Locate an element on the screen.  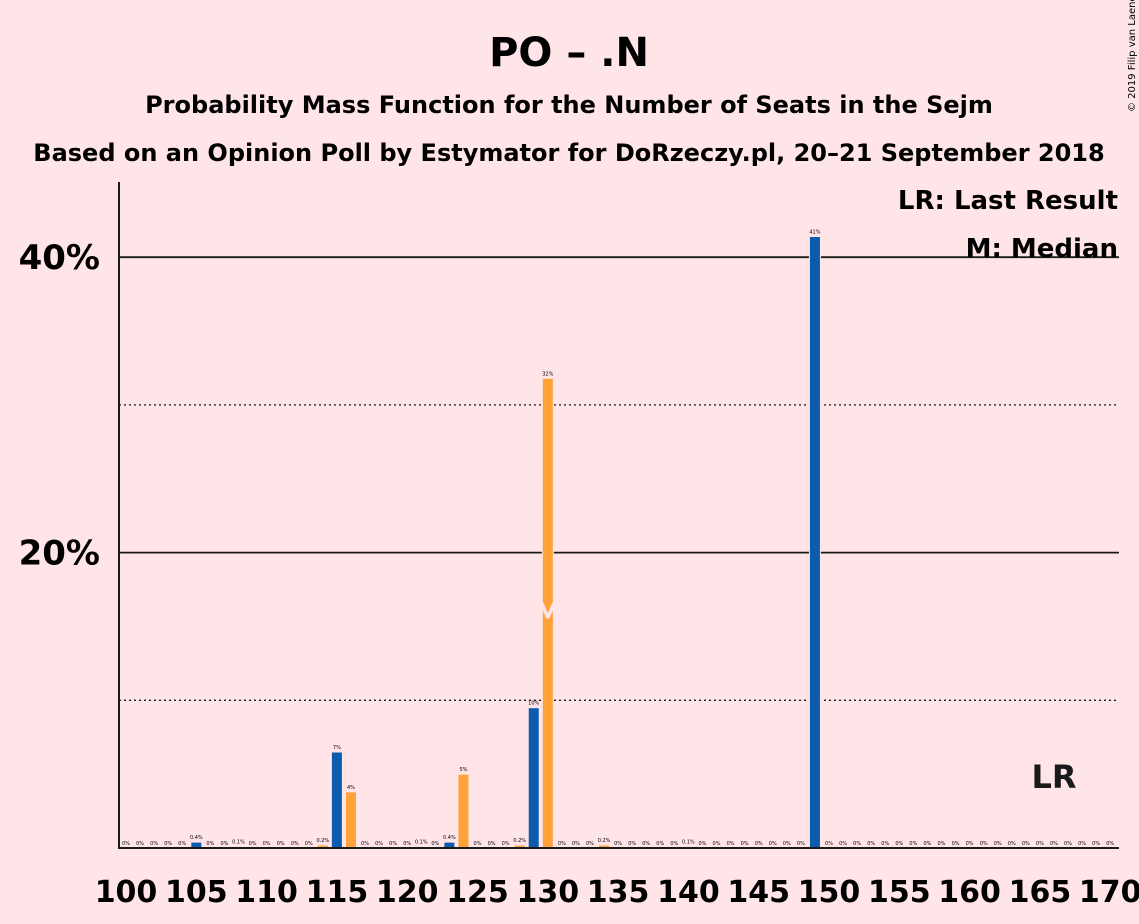
legend-median: M: Median is located at coordinates (1042, 249).